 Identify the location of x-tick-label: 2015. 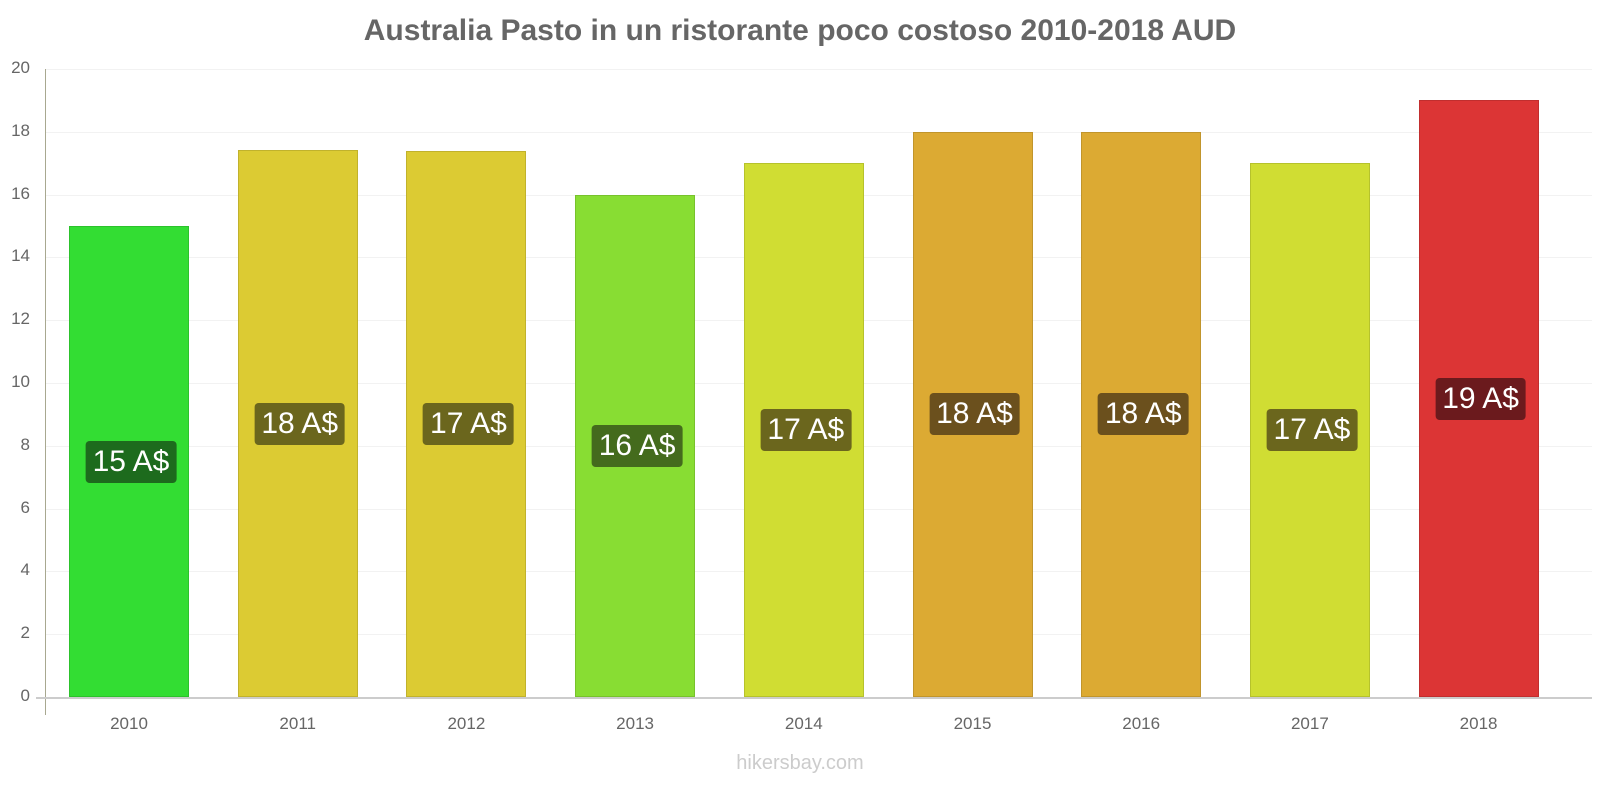
(972, 723).